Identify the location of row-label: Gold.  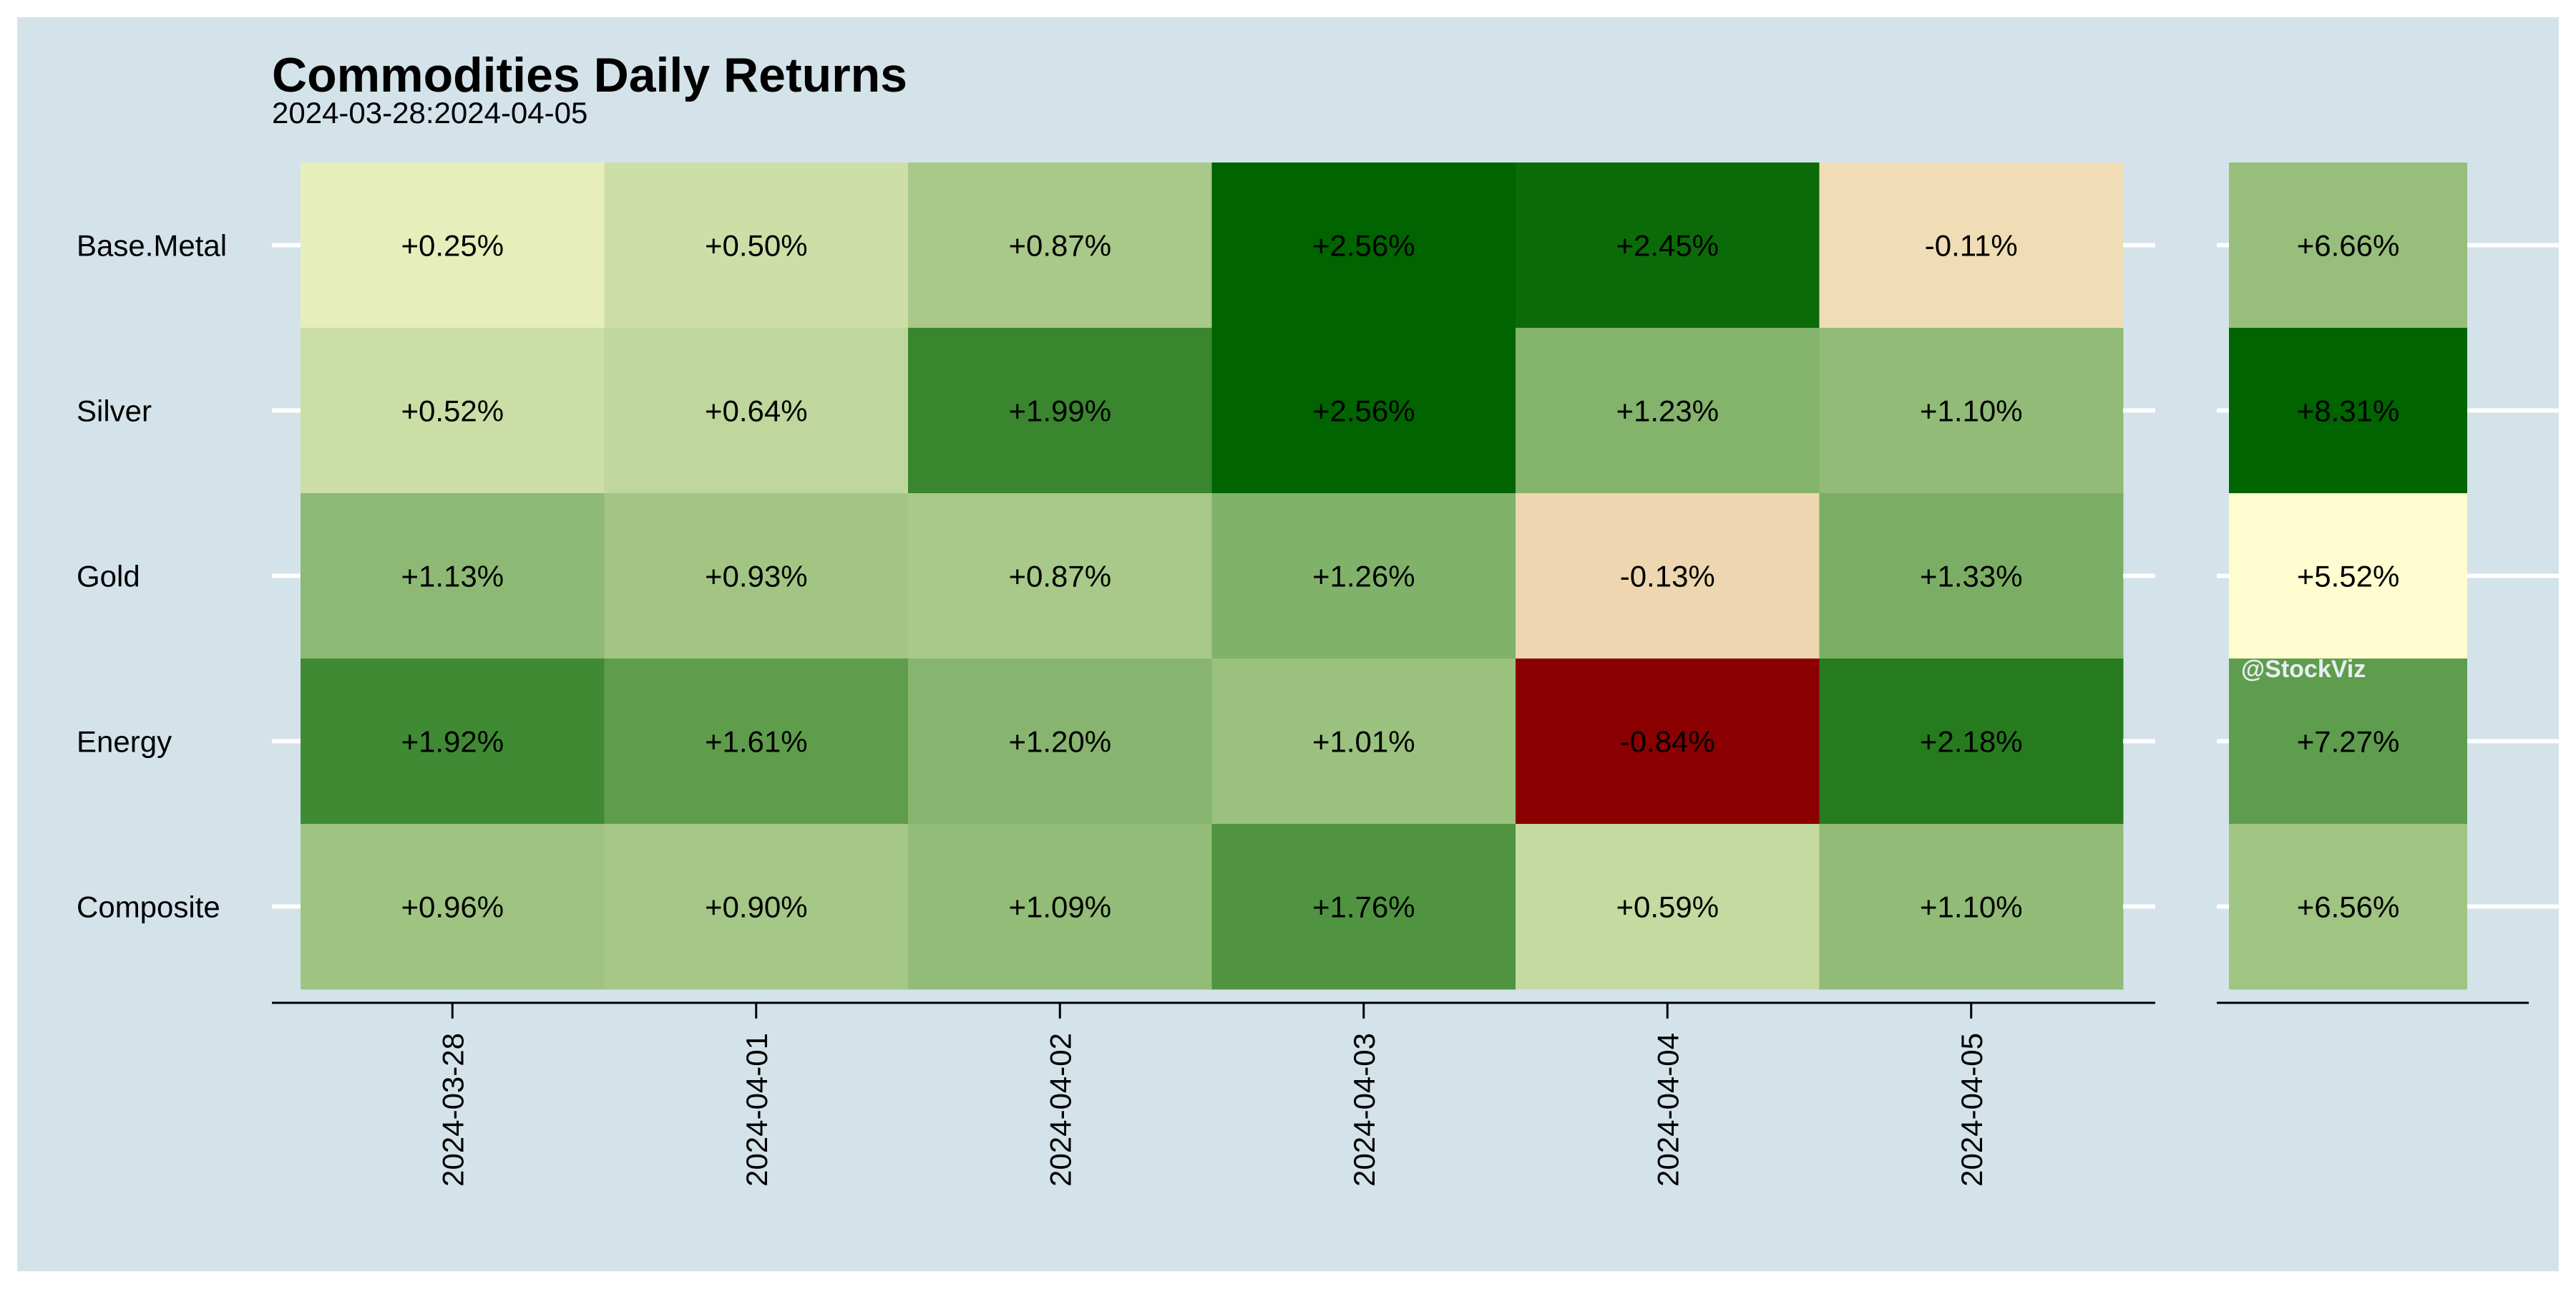
(108, 576).